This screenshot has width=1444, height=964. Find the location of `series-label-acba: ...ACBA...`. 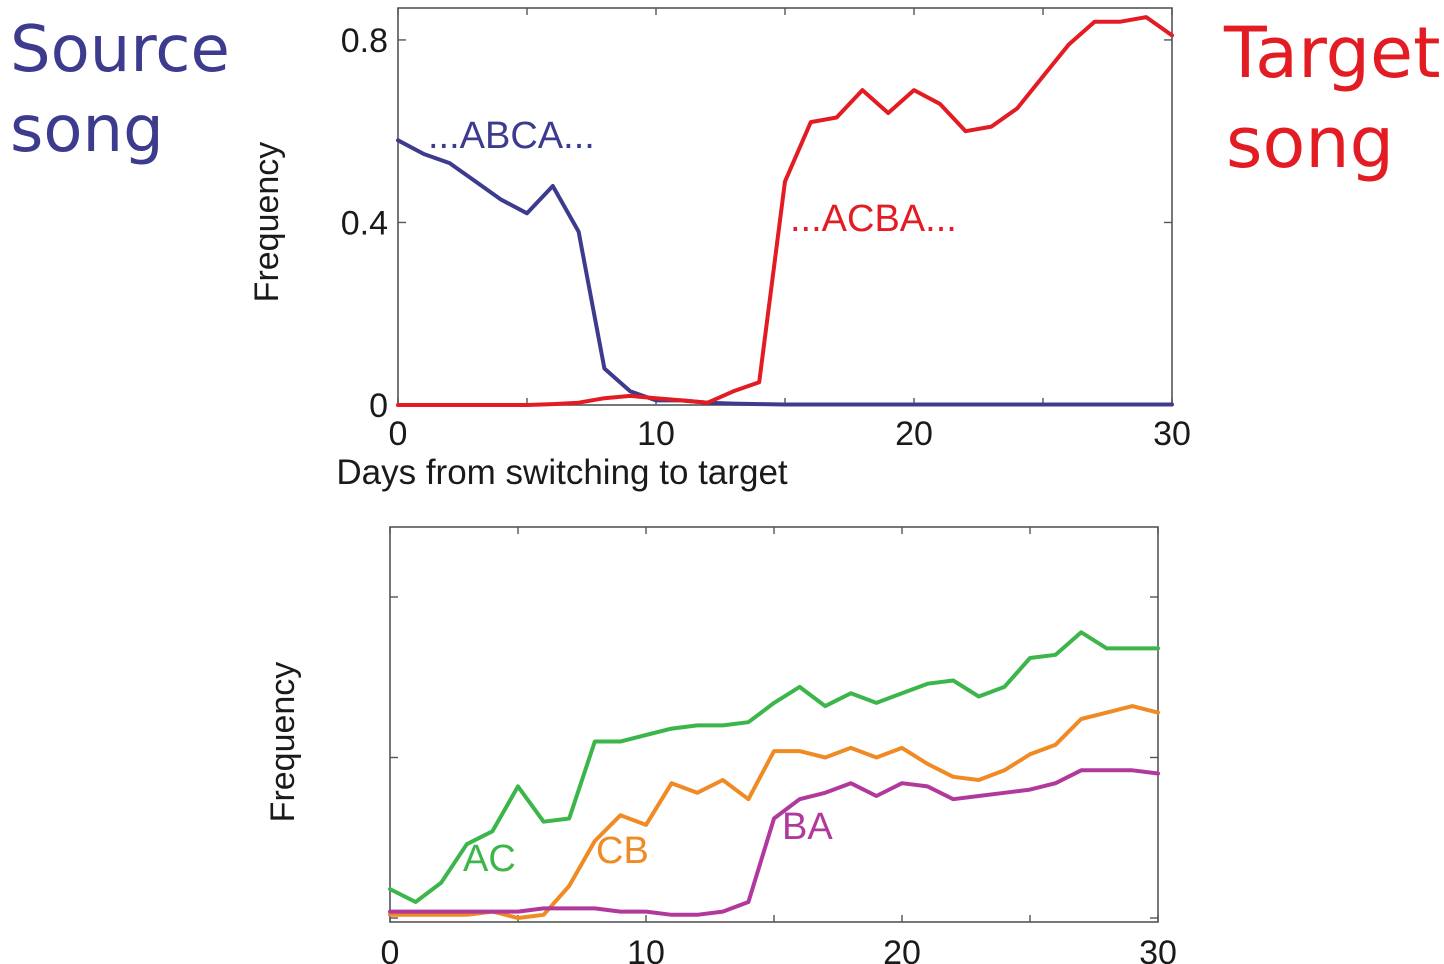

series-label-acba: ...ACBA... is located at coordinates (873, 219).